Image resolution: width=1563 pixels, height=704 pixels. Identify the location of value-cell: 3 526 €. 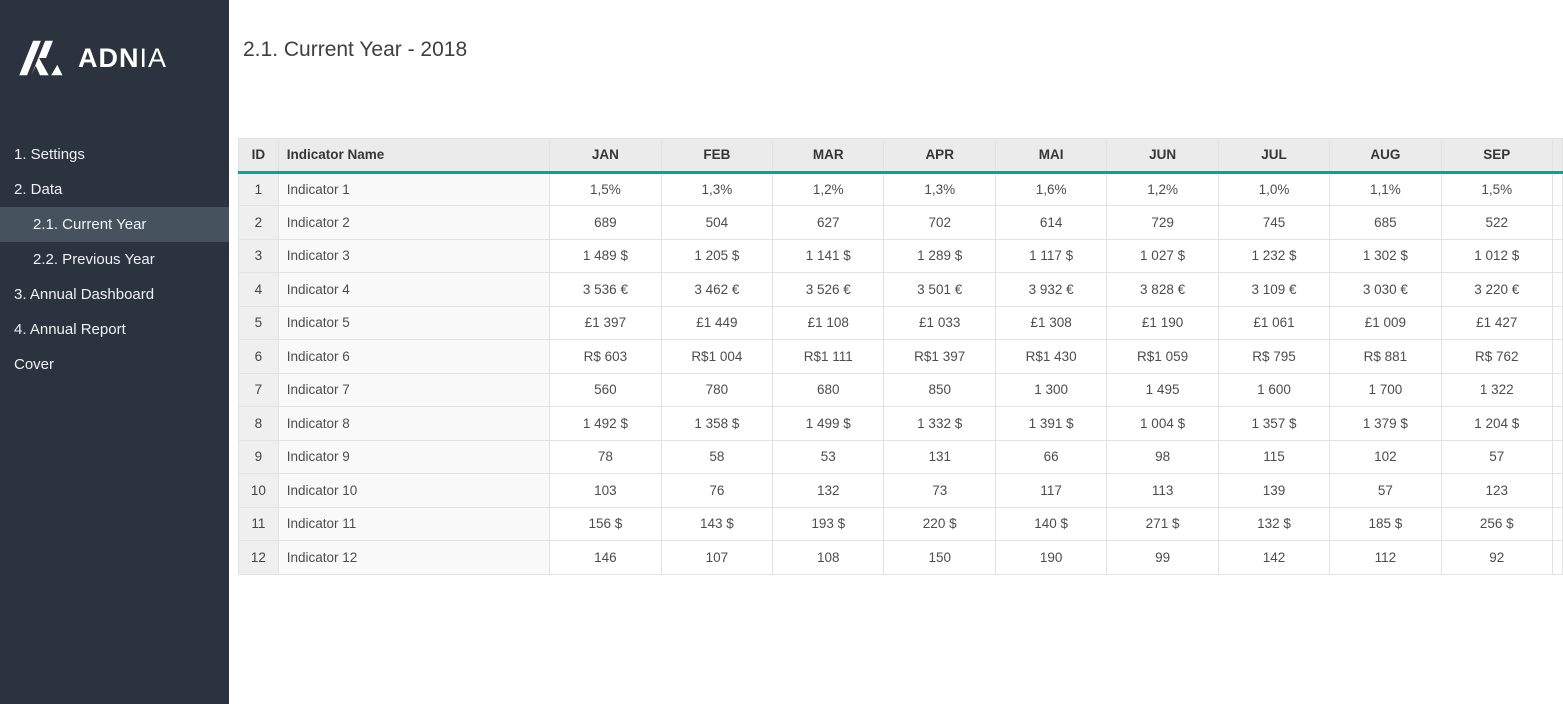
(828, 289).